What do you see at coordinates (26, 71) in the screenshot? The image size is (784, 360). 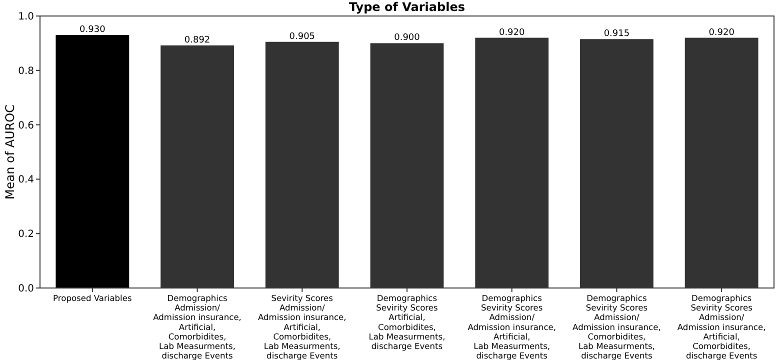 I see `y-tick-label: 0.8` at bounding box center [26, 71].